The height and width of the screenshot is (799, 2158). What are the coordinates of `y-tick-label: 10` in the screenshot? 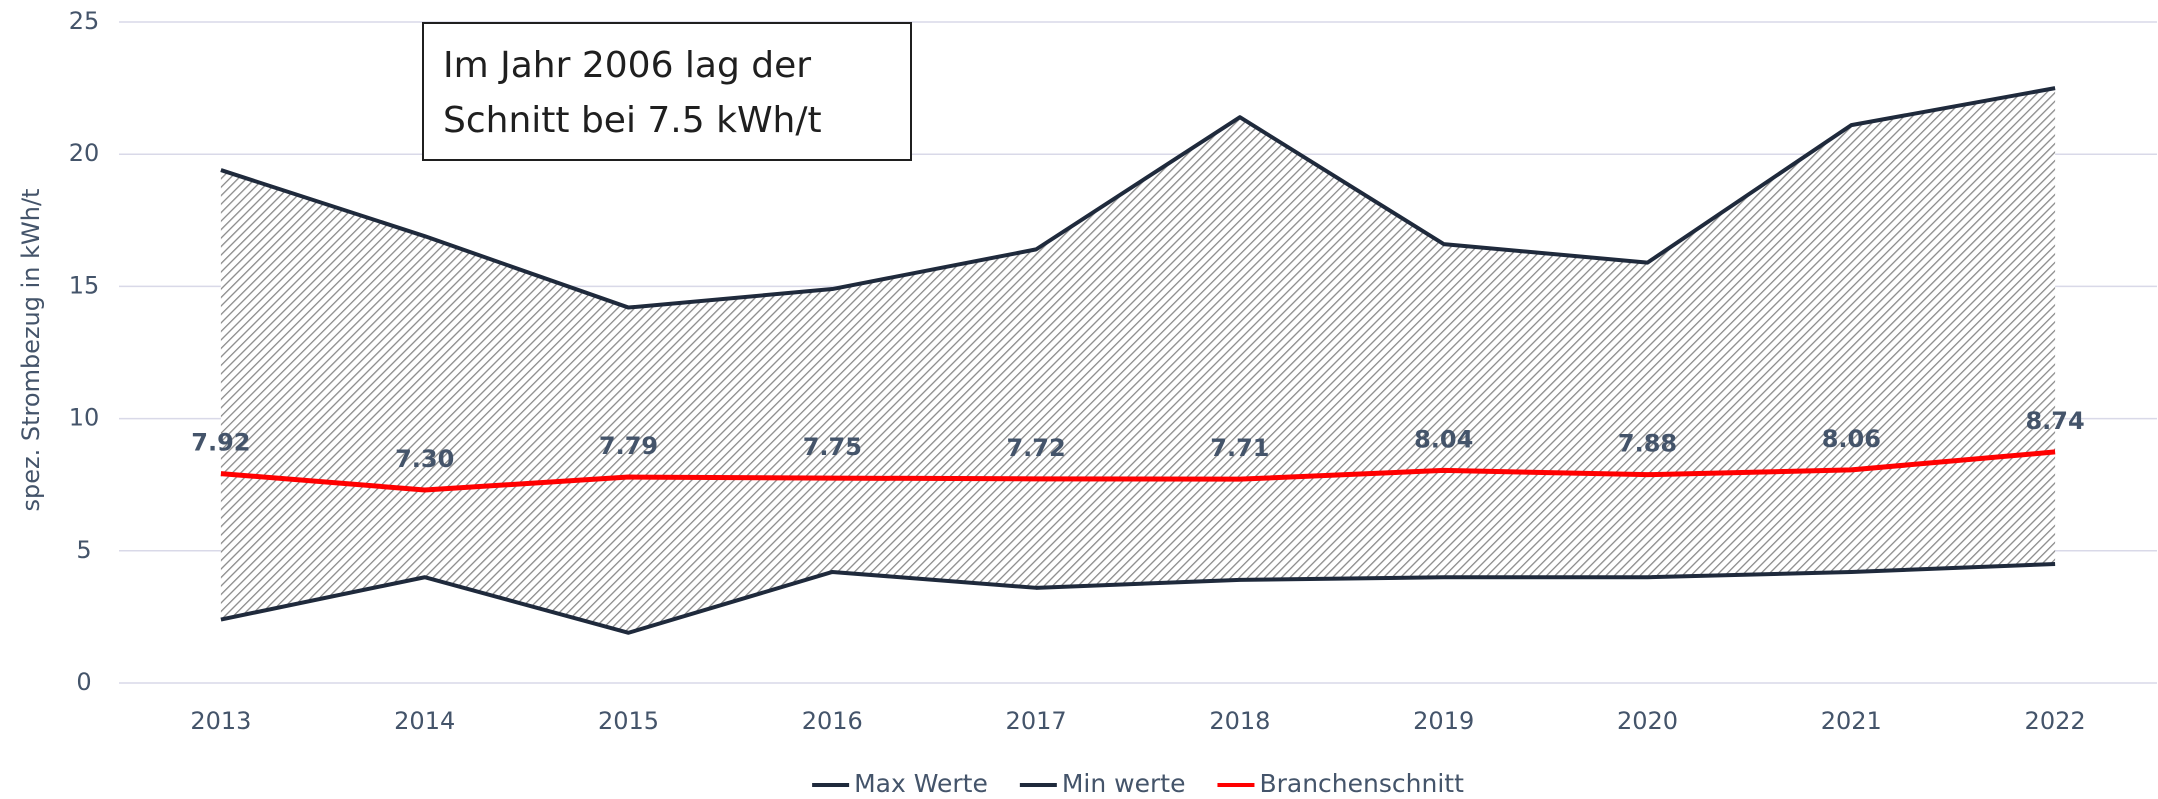 It's located at (84, 418).